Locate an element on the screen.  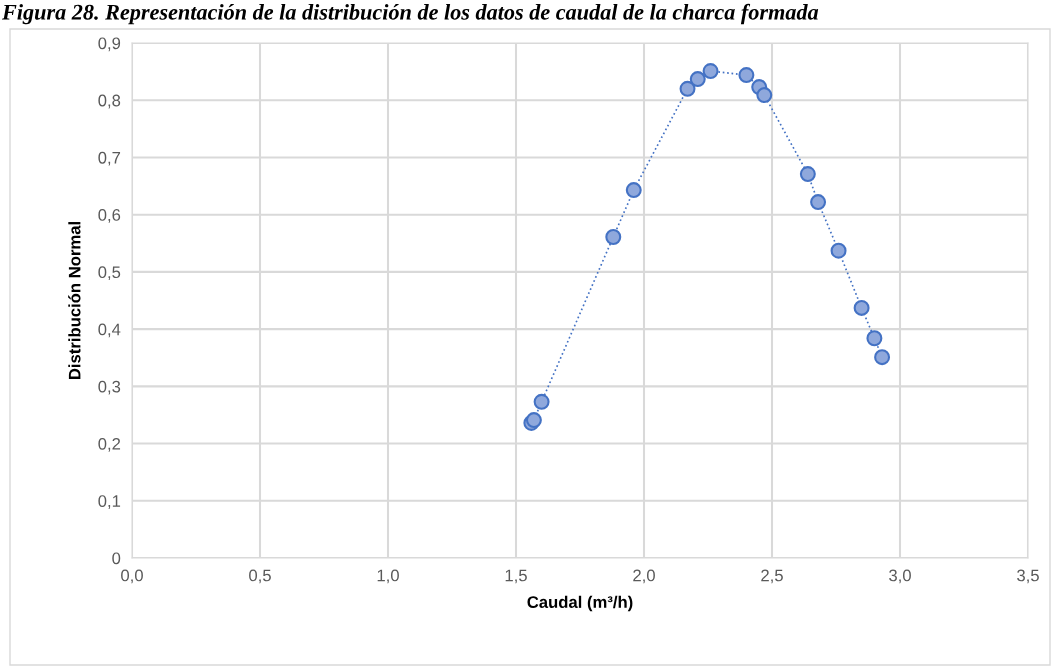
x-tick-label: 2,0 is located at coordinates (644, 576).